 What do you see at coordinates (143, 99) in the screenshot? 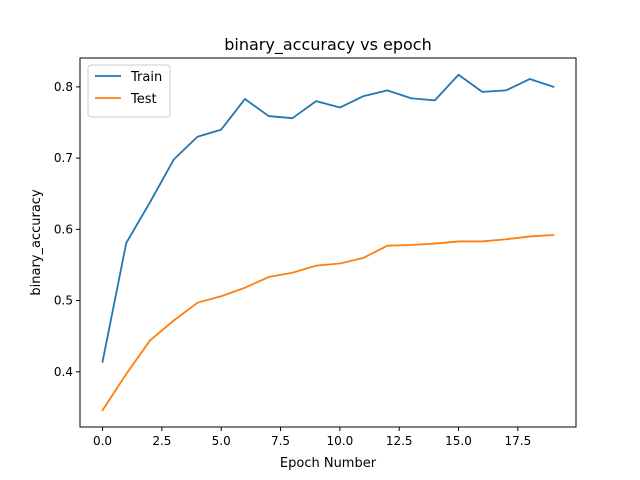
I see `legend-label-test: Test` at bounding box center [143, 99].